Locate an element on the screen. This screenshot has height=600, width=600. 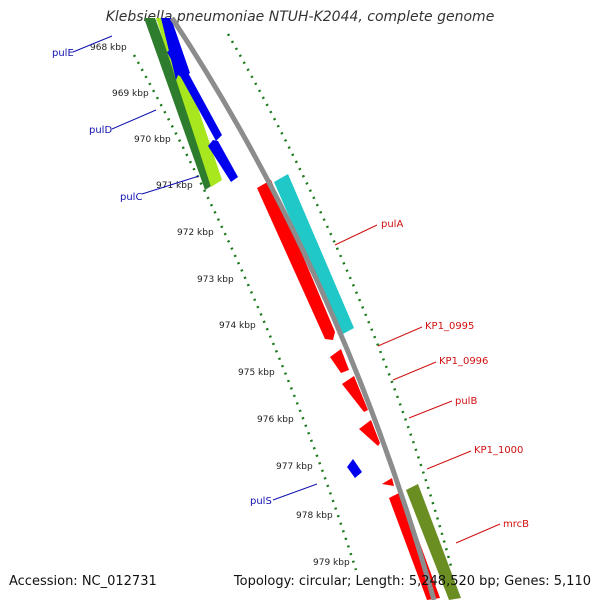
accession-text: Accession: NC_012731 is located at coordinates (83, 581).